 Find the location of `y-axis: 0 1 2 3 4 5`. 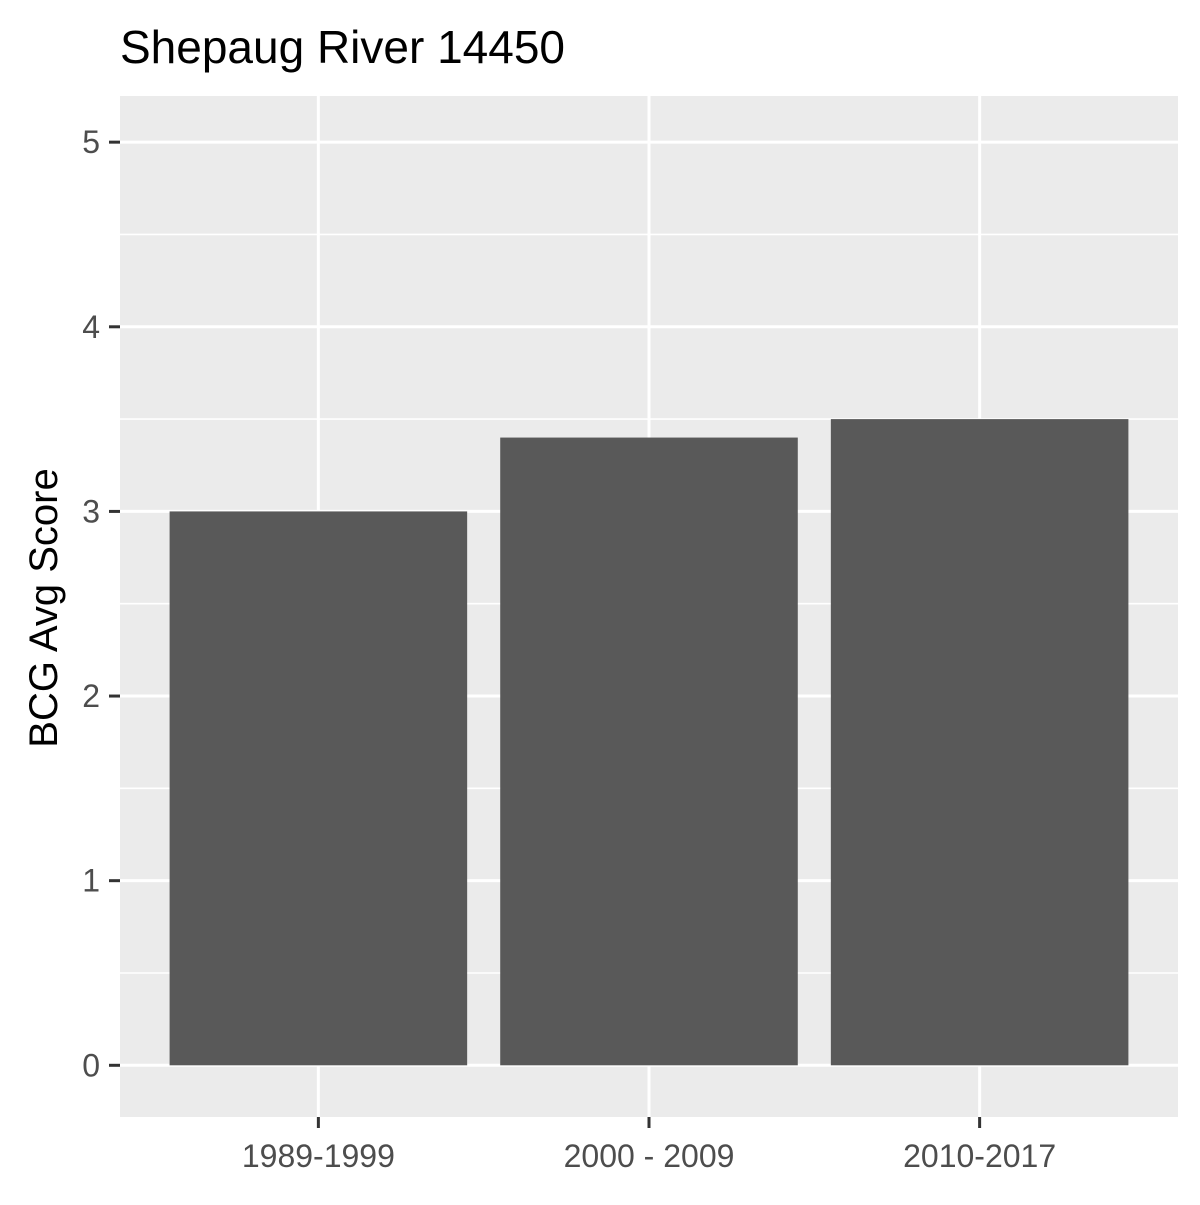

y-axis: 0 1 2 3 4 5 is located at coordinates (101, 603).